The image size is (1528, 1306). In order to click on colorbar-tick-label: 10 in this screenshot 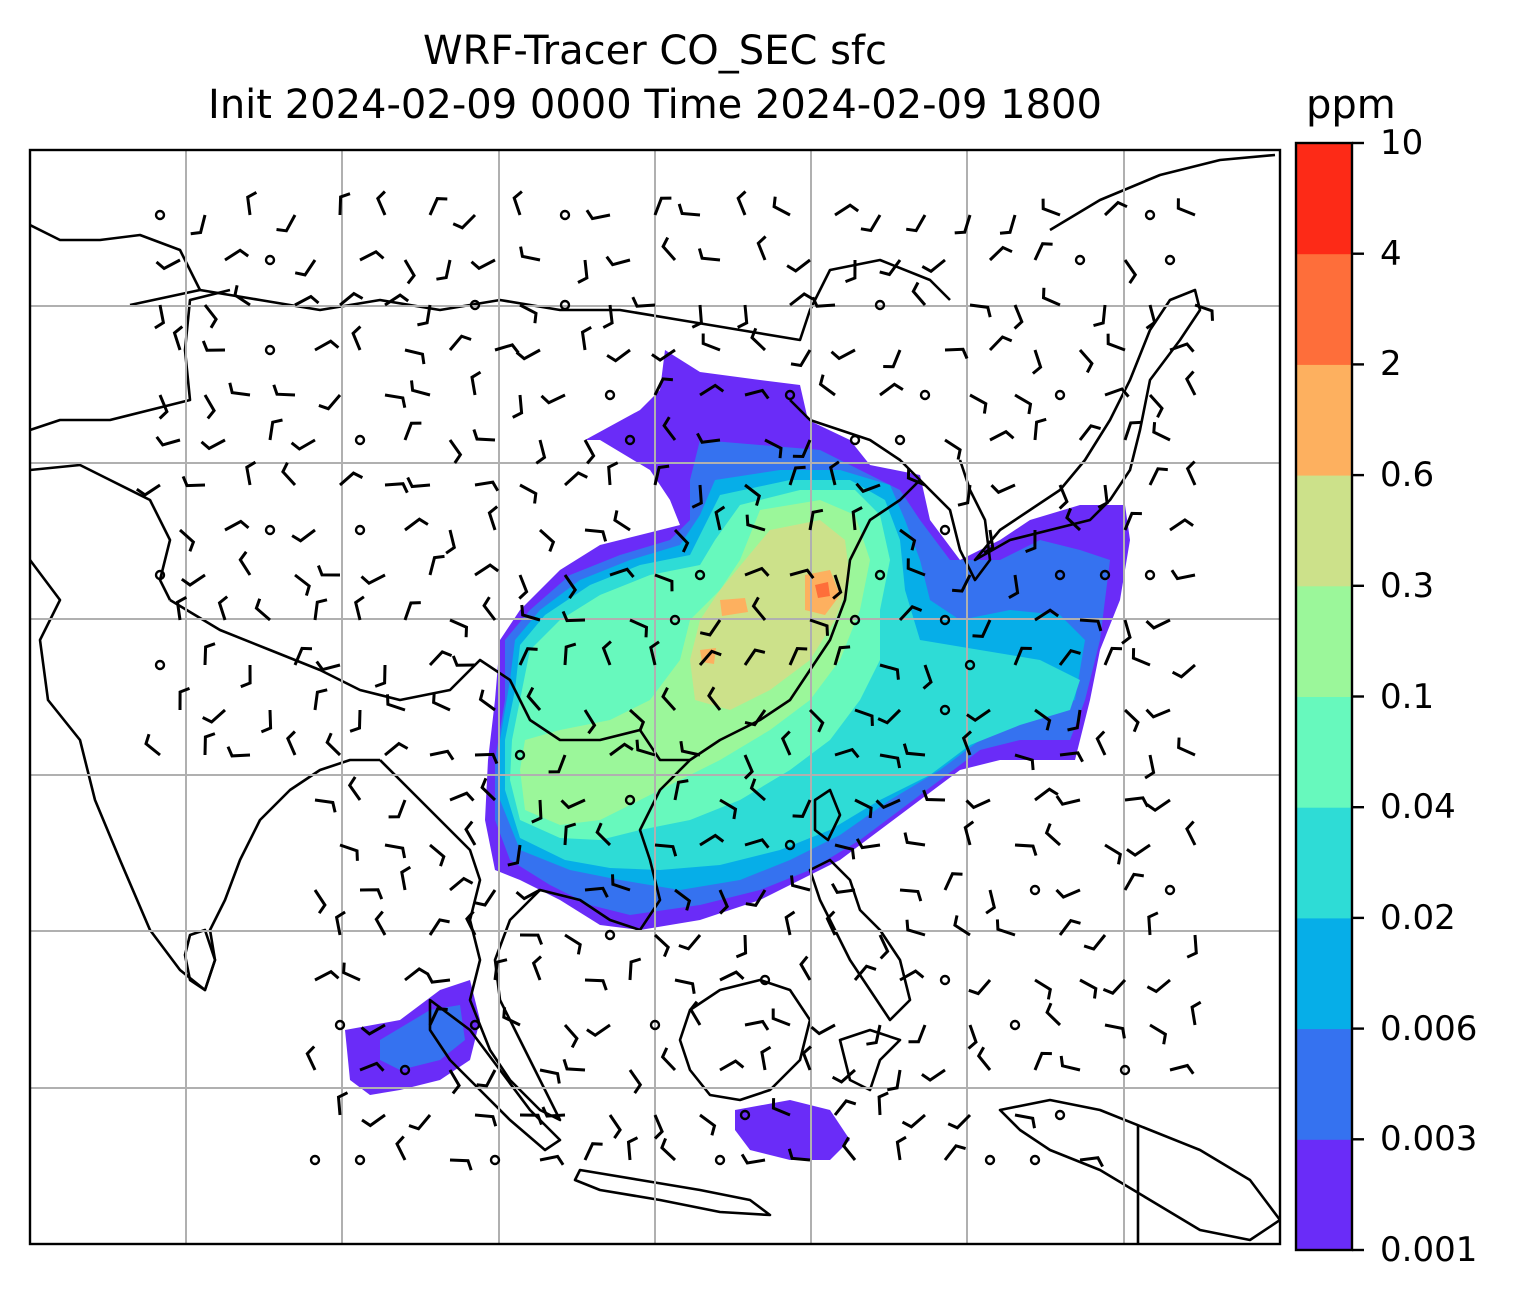, I will do `click(1402, 143)`.